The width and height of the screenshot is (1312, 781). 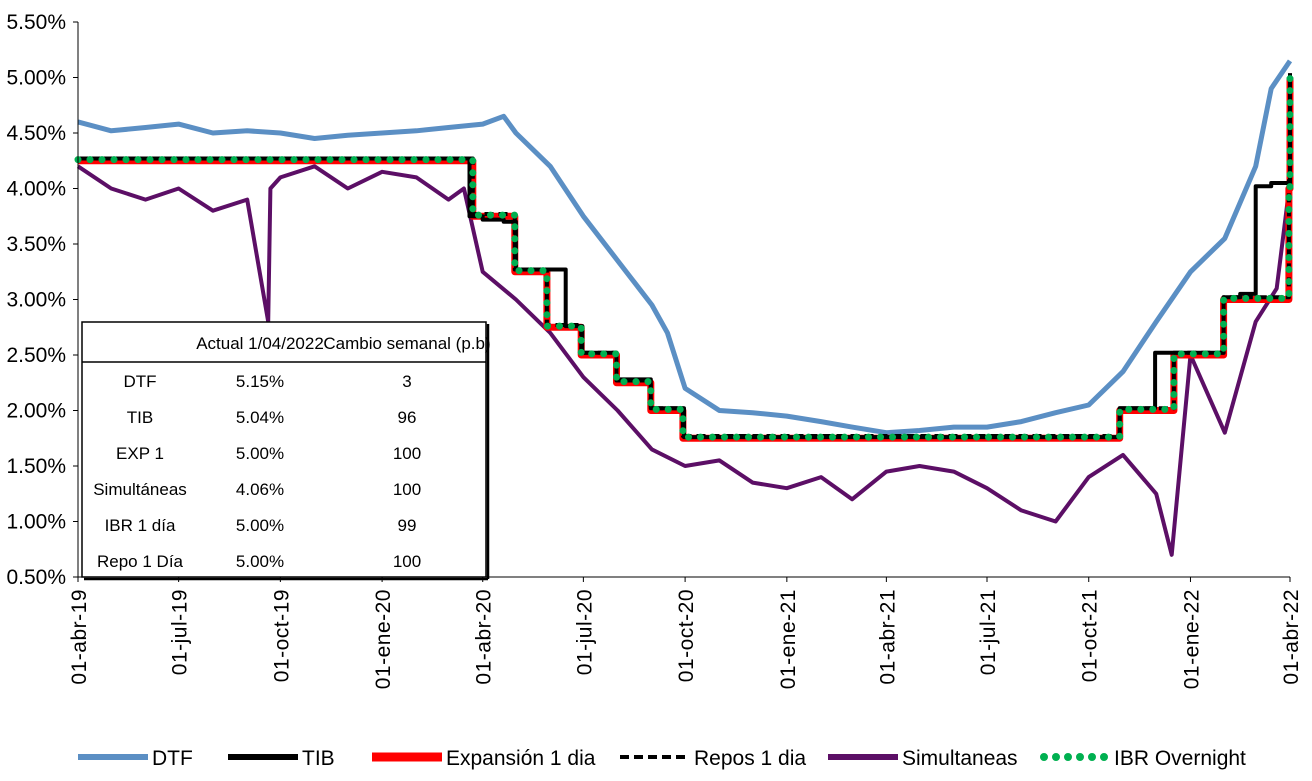 I want to click on table-cell: Simultáneas, so click(x=140, y=489).